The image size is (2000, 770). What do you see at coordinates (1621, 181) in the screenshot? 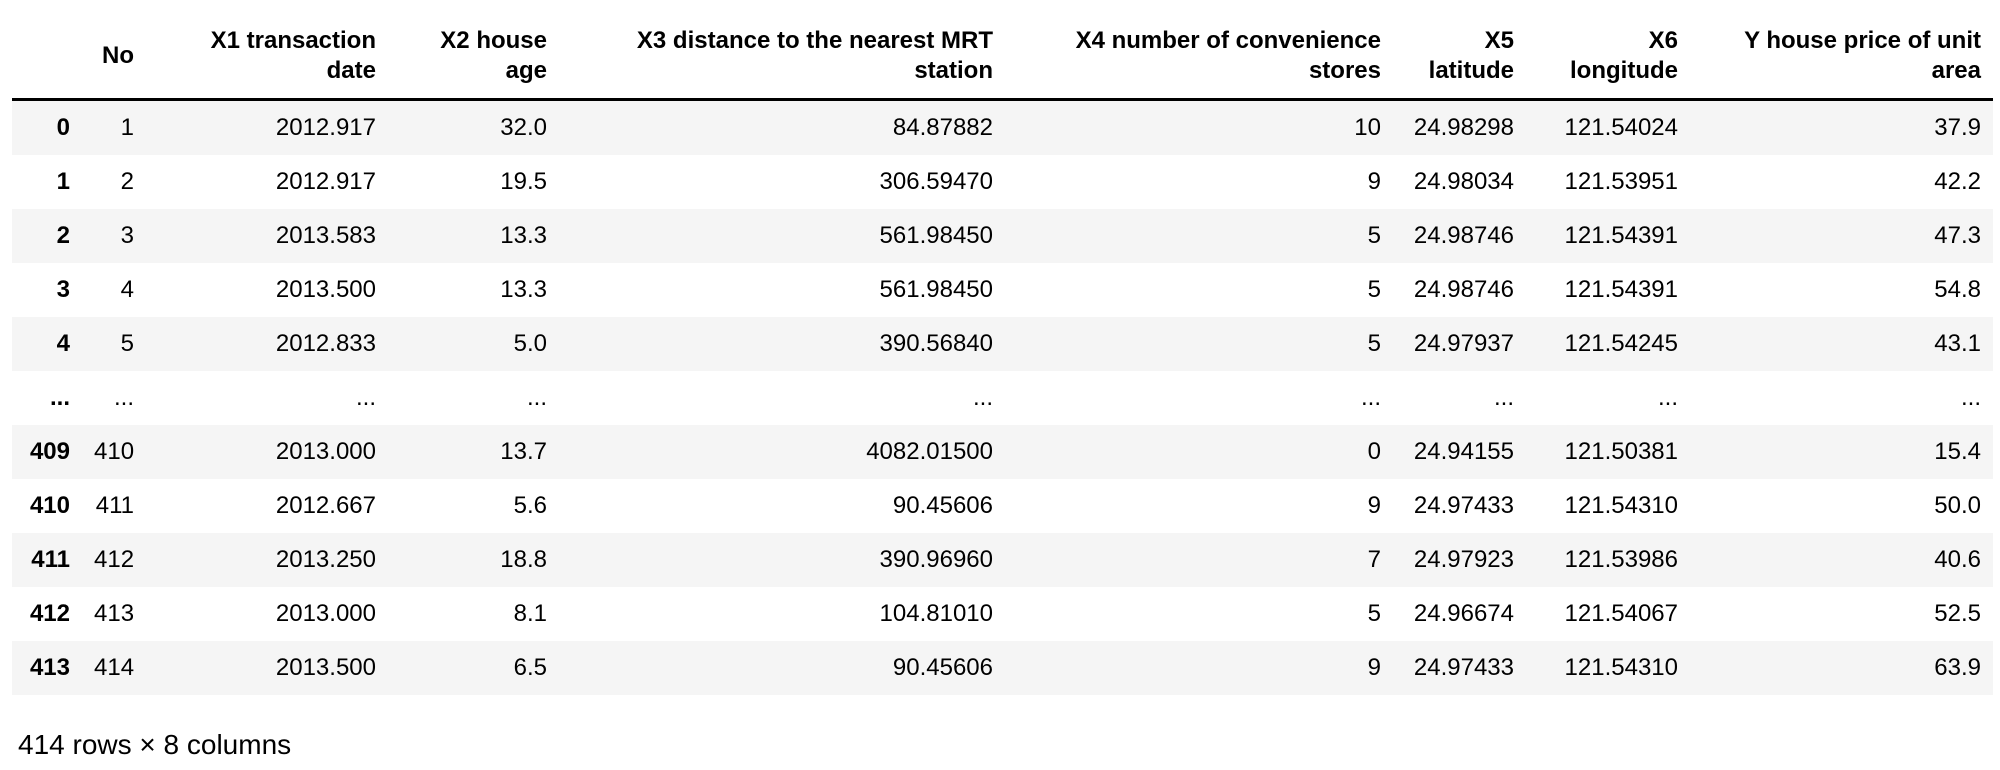
I see `data-cell-x6: 121.53951` at bounding box center [1621, 181].